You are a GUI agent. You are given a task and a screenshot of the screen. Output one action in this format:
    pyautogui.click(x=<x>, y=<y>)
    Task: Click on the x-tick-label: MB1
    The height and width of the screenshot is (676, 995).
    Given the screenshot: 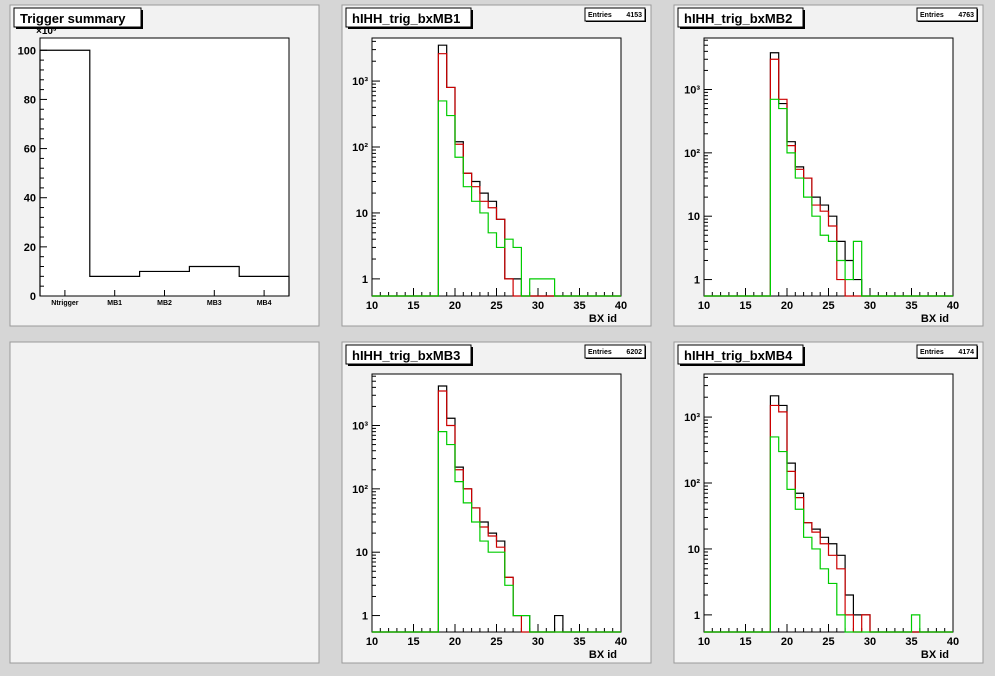 What is the action you would take?
    pyautogui.click(x=114, y=303)
    